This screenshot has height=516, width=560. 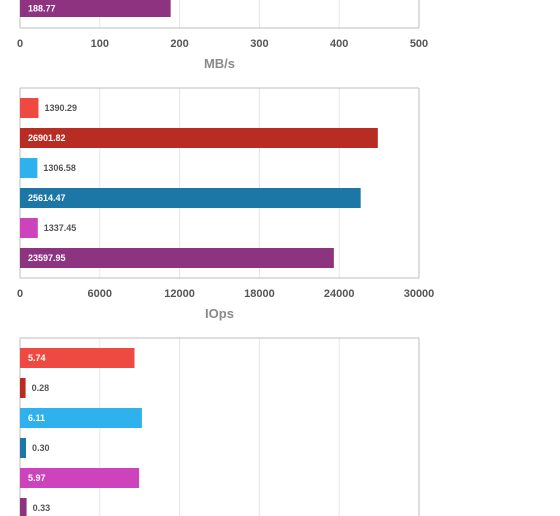 I want to click on data-label: 0.33, so click(x=42, y=508).